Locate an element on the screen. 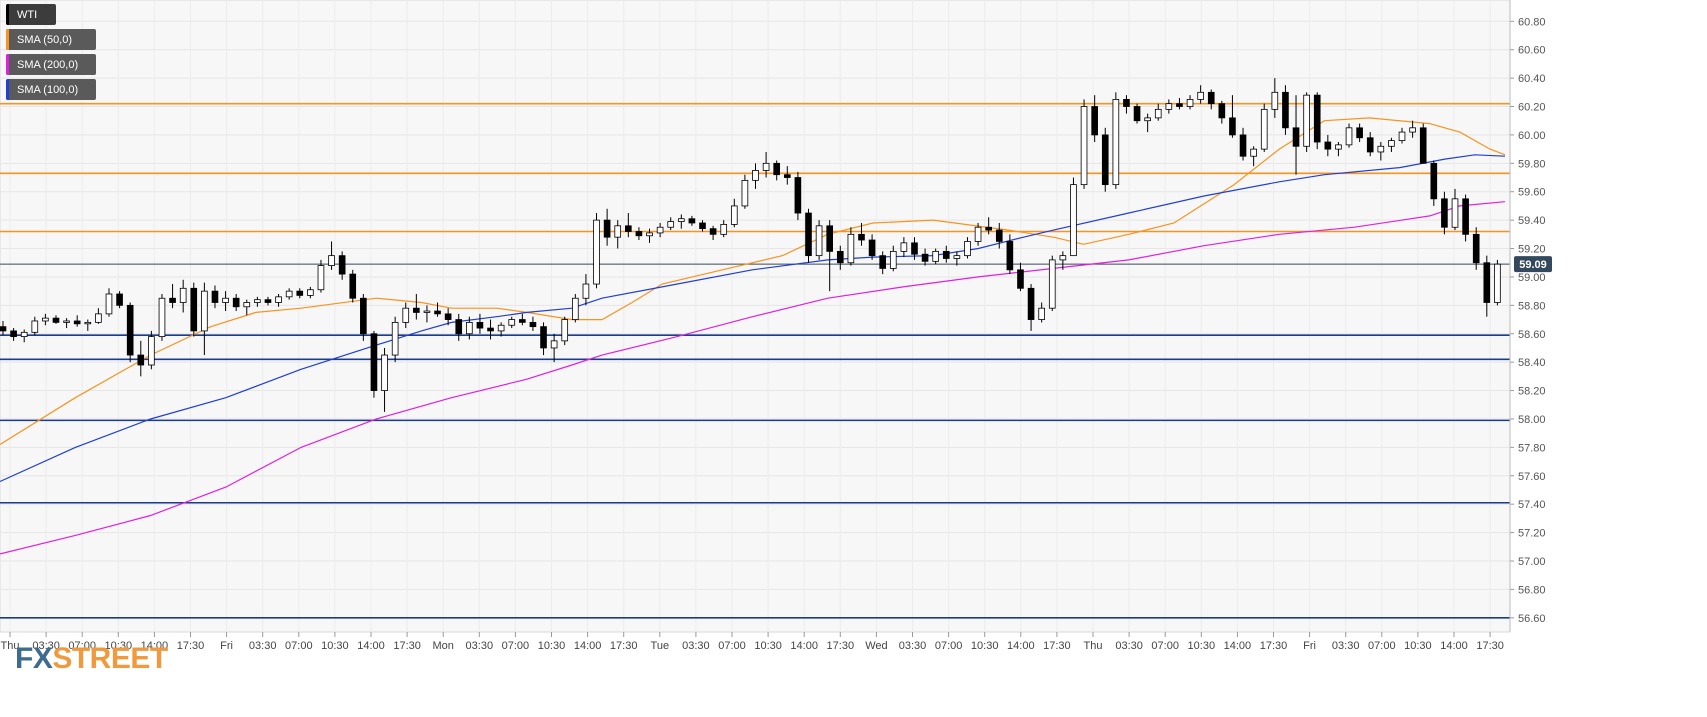 The image size is (1707, 717). y-tick-label: 59.80 is located at coordinates (1532, 164).